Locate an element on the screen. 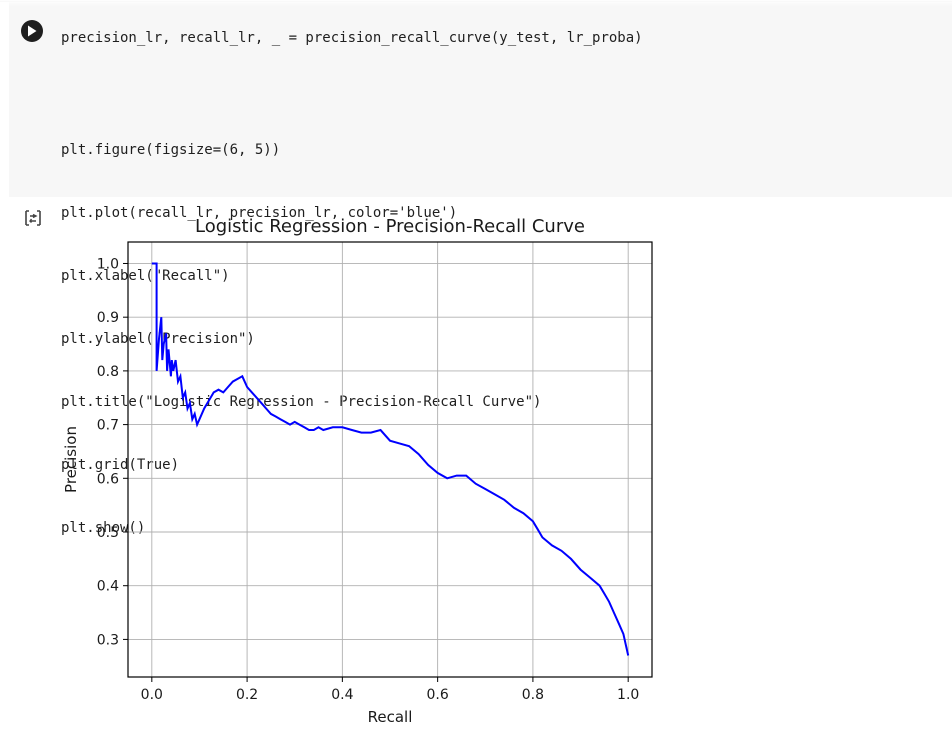 This screenshot has width=952, height=731. y-tick-label: 0.7 is located at coordinates (108, 426).